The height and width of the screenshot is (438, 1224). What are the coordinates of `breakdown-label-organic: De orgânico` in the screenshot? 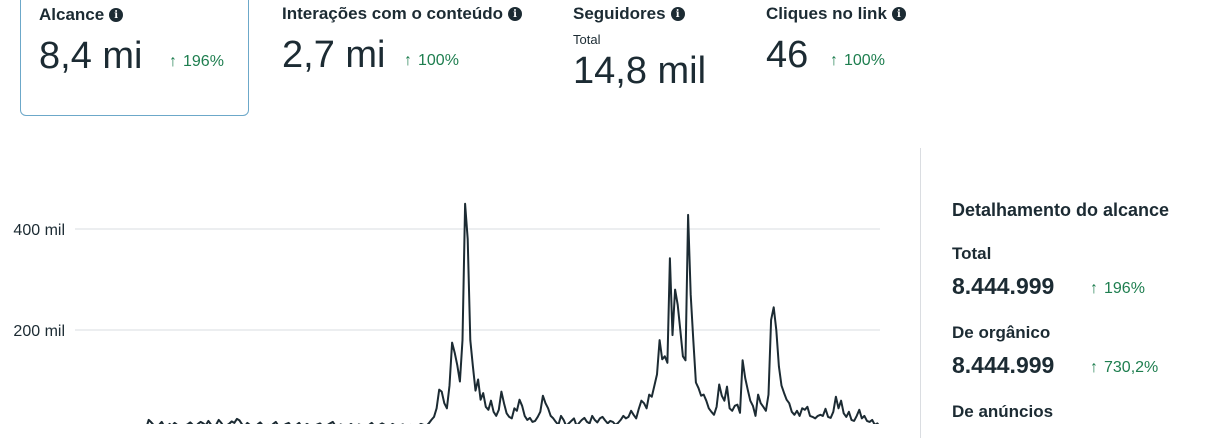 It's located at (1001, 332).